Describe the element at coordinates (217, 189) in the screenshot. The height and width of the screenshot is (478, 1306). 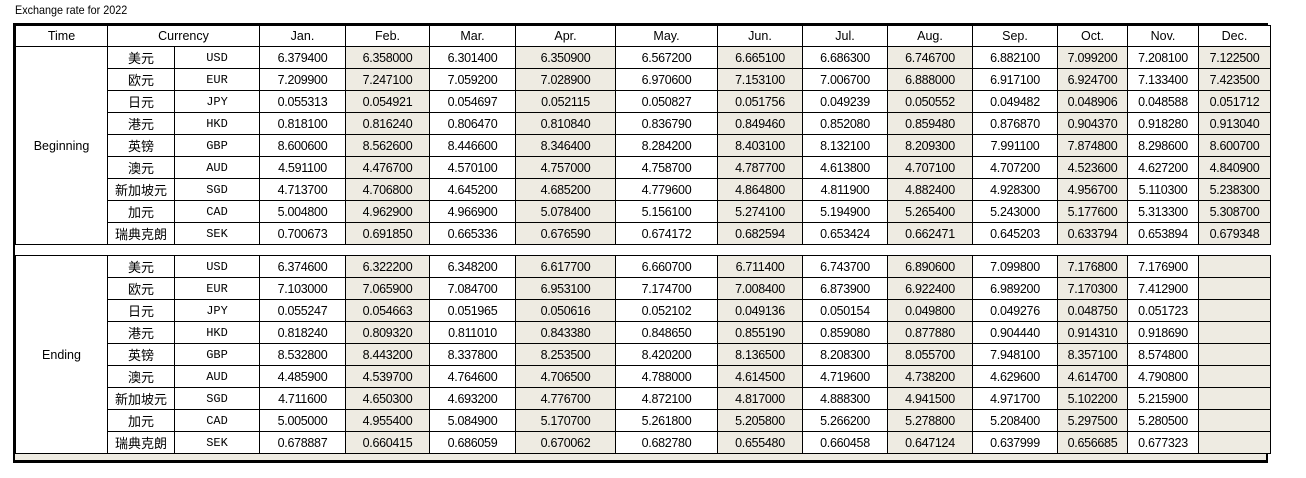
I see `currency-code: SGD` at that location.